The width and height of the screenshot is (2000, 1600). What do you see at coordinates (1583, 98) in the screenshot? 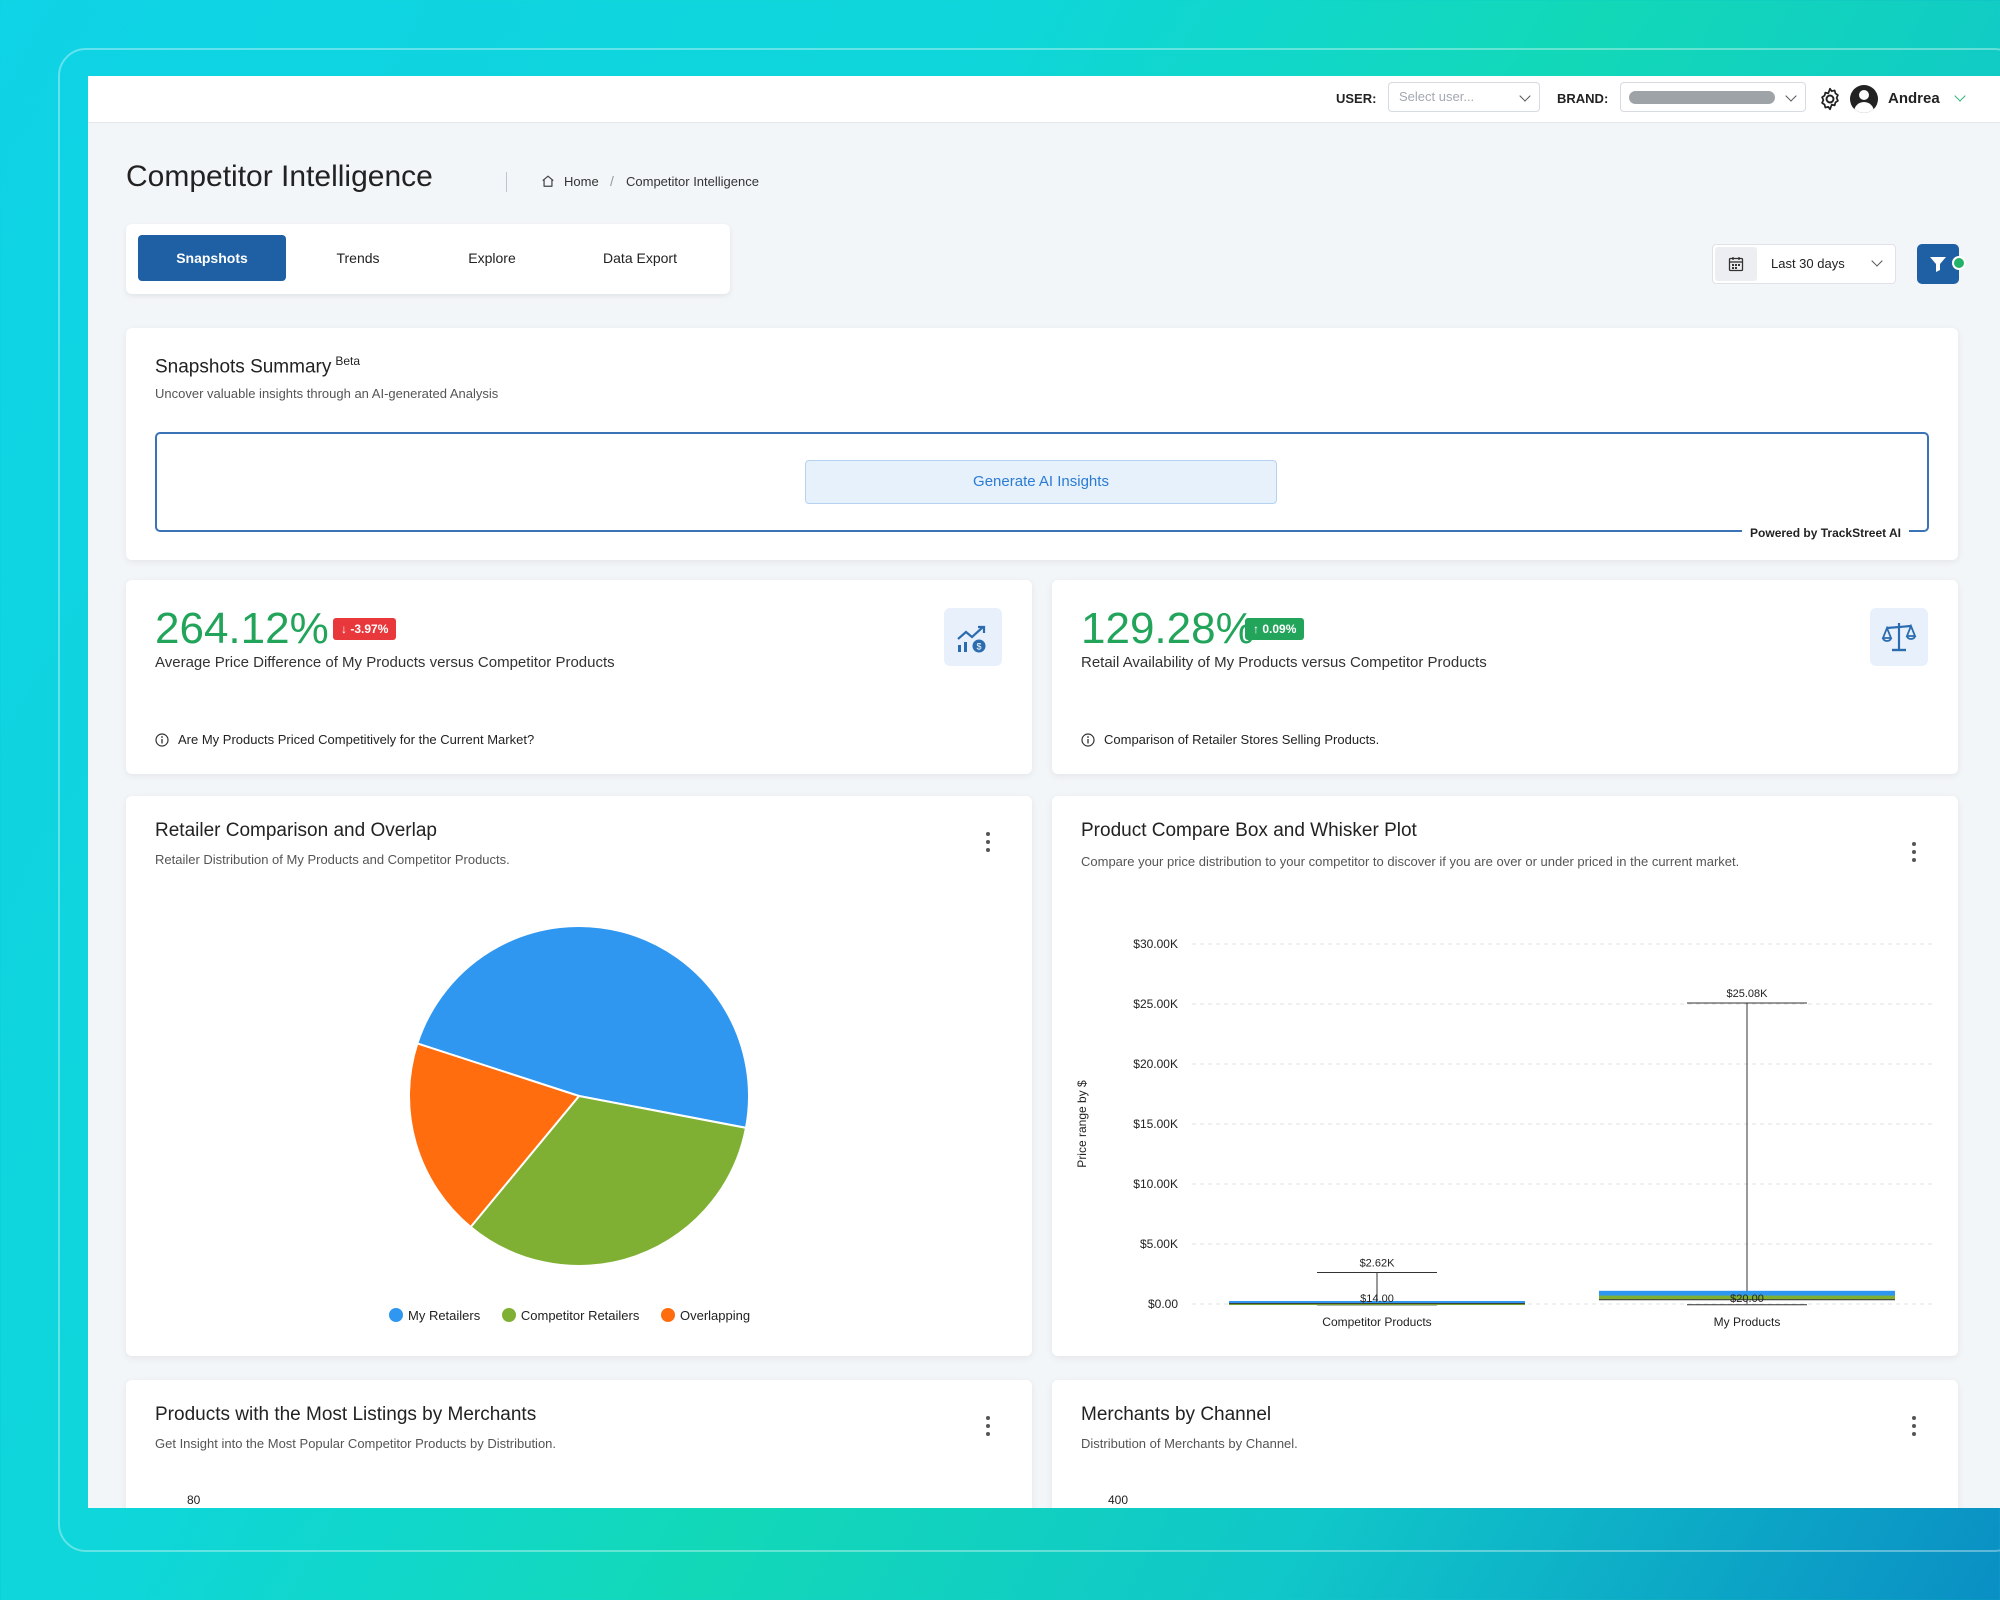
I see `brand-label: BRAND:` at bounding box center [1583, 98].